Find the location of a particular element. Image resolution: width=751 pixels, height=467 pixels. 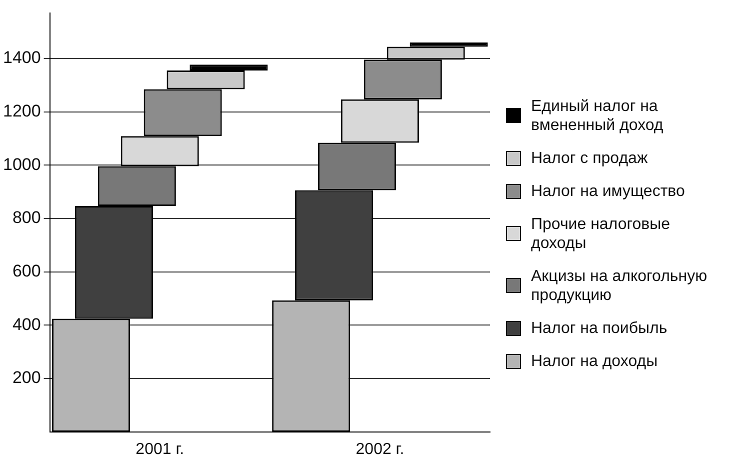

y-tick-label: 200 is located at coordinates (26, 378).